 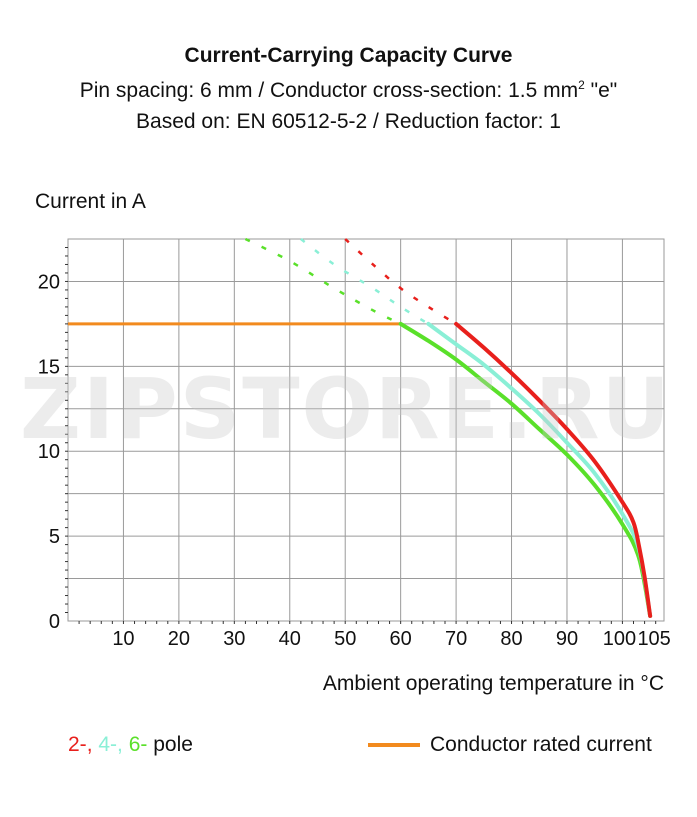 What do you see at coordinates (456, 639) in the screenshot?
I see `x-tick-label: 70` at bounding box center [456, 639].